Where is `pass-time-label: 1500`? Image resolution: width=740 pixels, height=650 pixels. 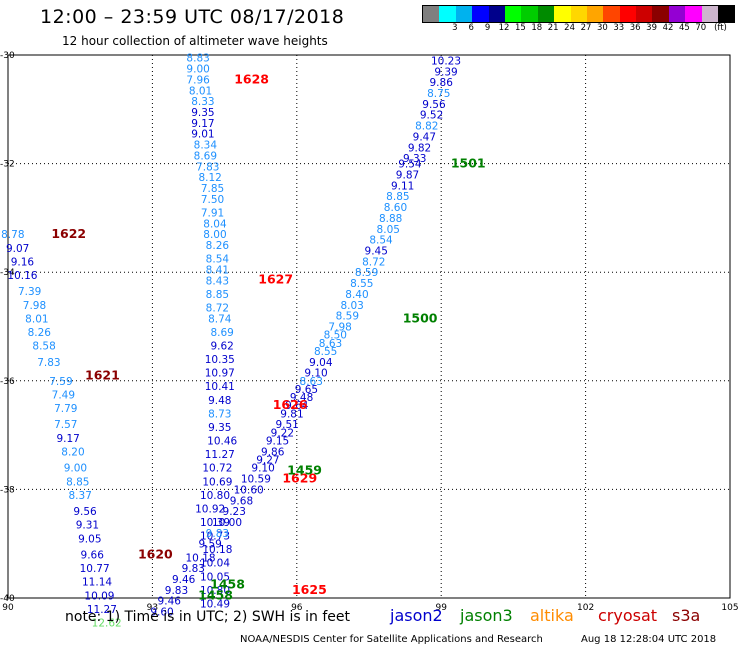
pass-time-label: 1500 is located at coordinates (420, 317).